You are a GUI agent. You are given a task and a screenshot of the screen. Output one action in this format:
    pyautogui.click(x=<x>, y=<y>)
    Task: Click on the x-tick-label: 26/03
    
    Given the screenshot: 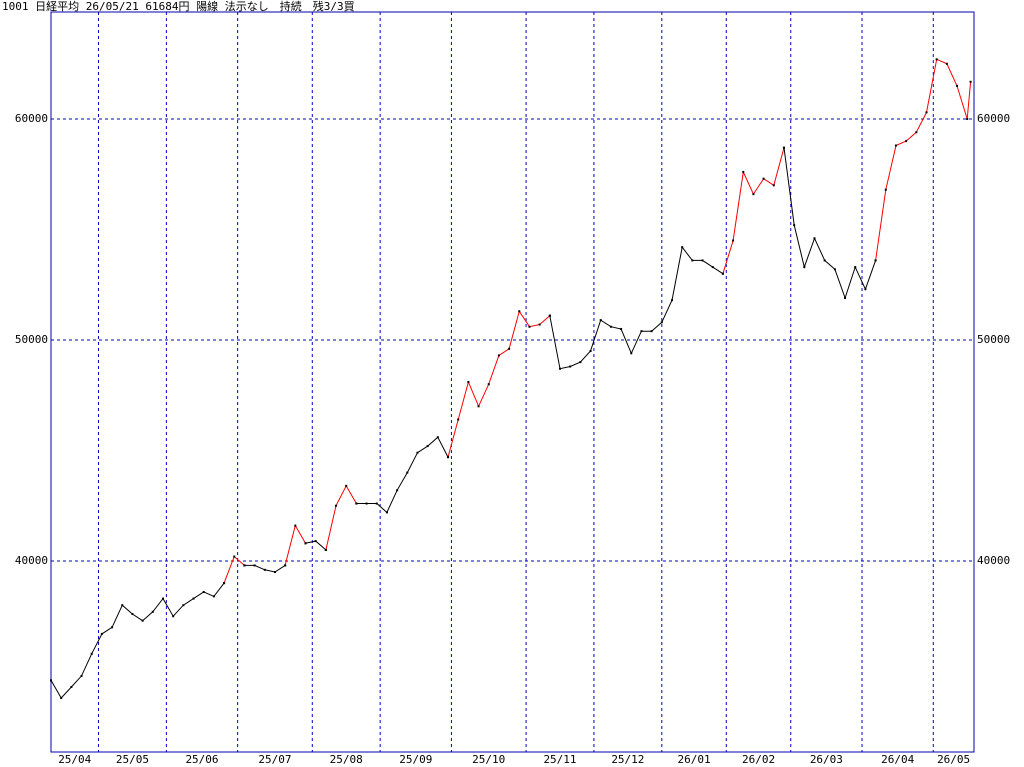 What is the action you would take?
    pyautogui.click(x=826, y=759)
    